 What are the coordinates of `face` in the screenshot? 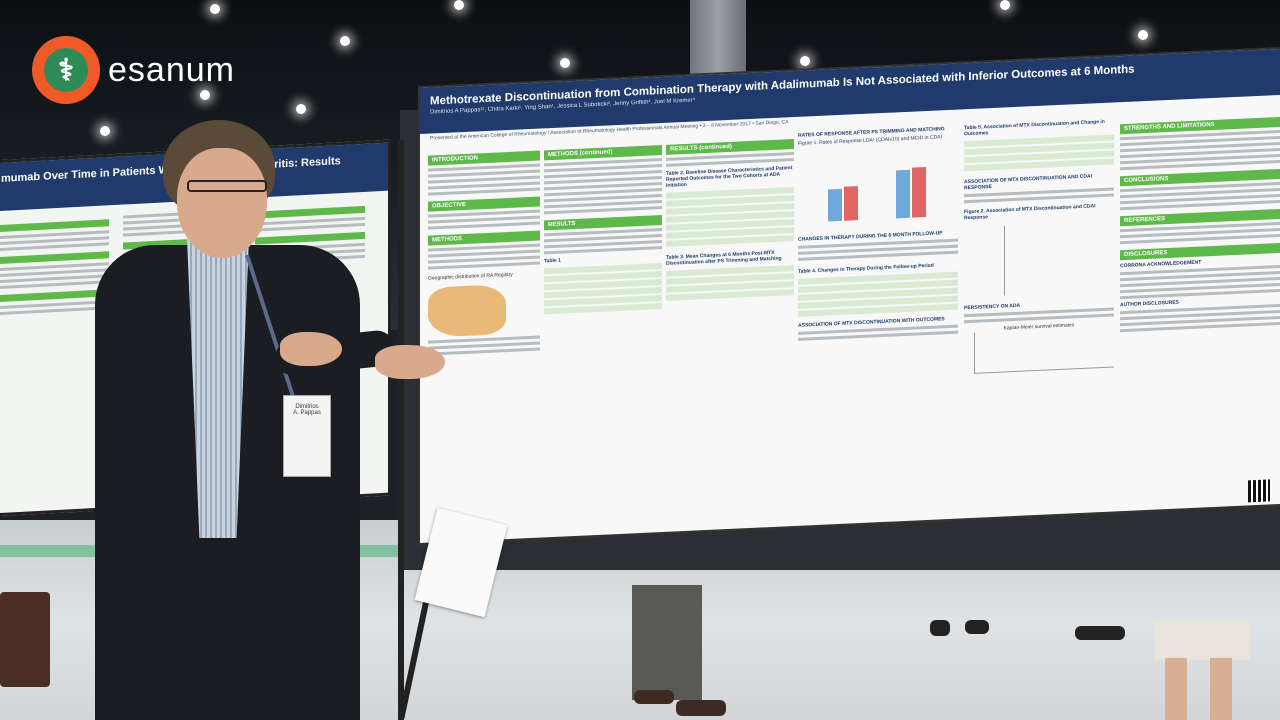 It's located at (222, 203).